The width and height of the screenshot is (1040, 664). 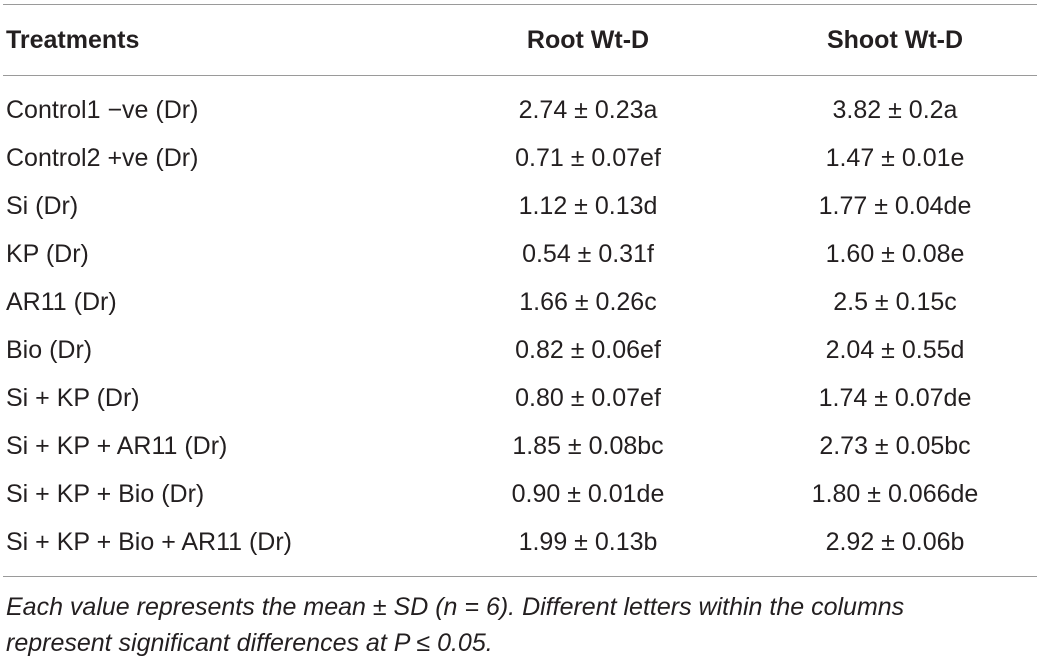 I want to click on table-top-rule, so click(x=520, y=4).